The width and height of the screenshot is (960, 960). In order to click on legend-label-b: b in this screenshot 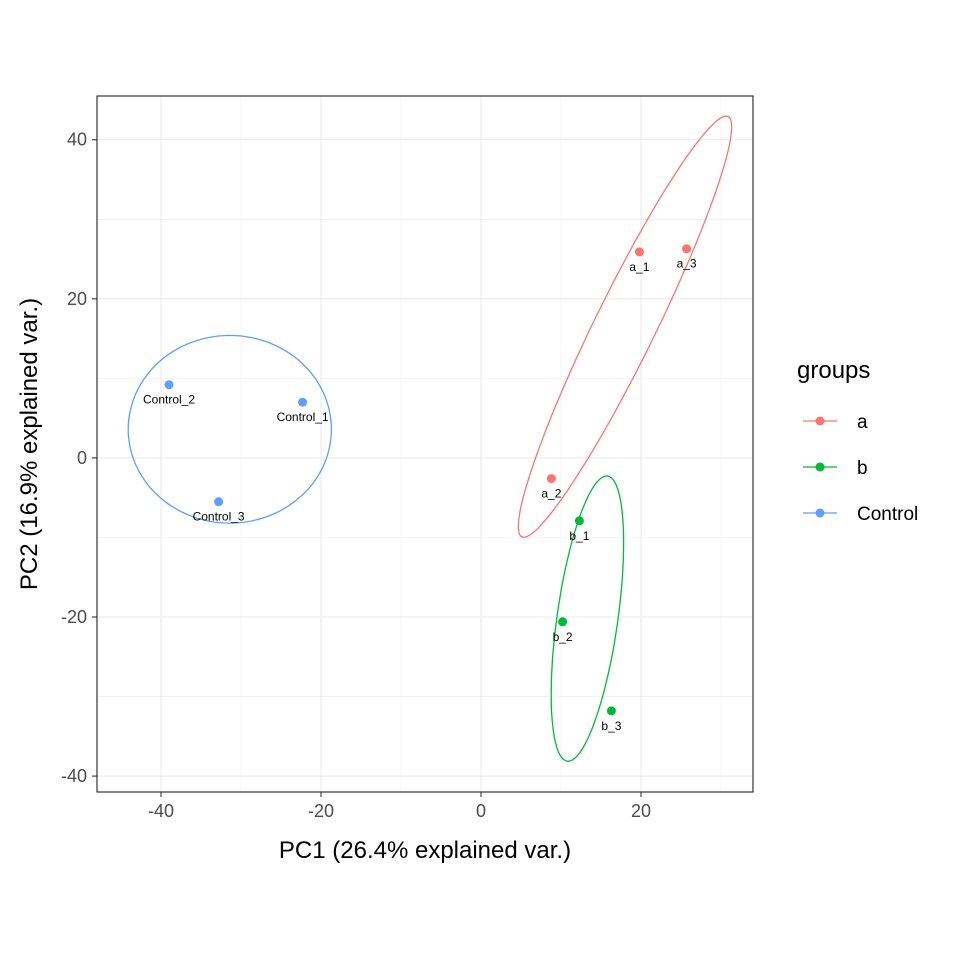, I will do `click(862, 468)`.